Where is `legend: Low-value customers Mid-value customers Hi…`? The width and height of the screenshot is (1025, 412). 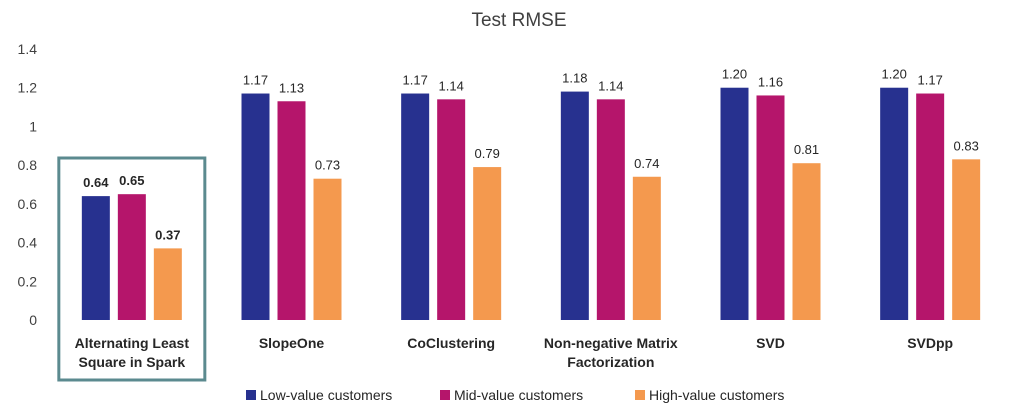 legend: Low-value customers Mid-value customers Hi… is located at coordinates (515, 395).